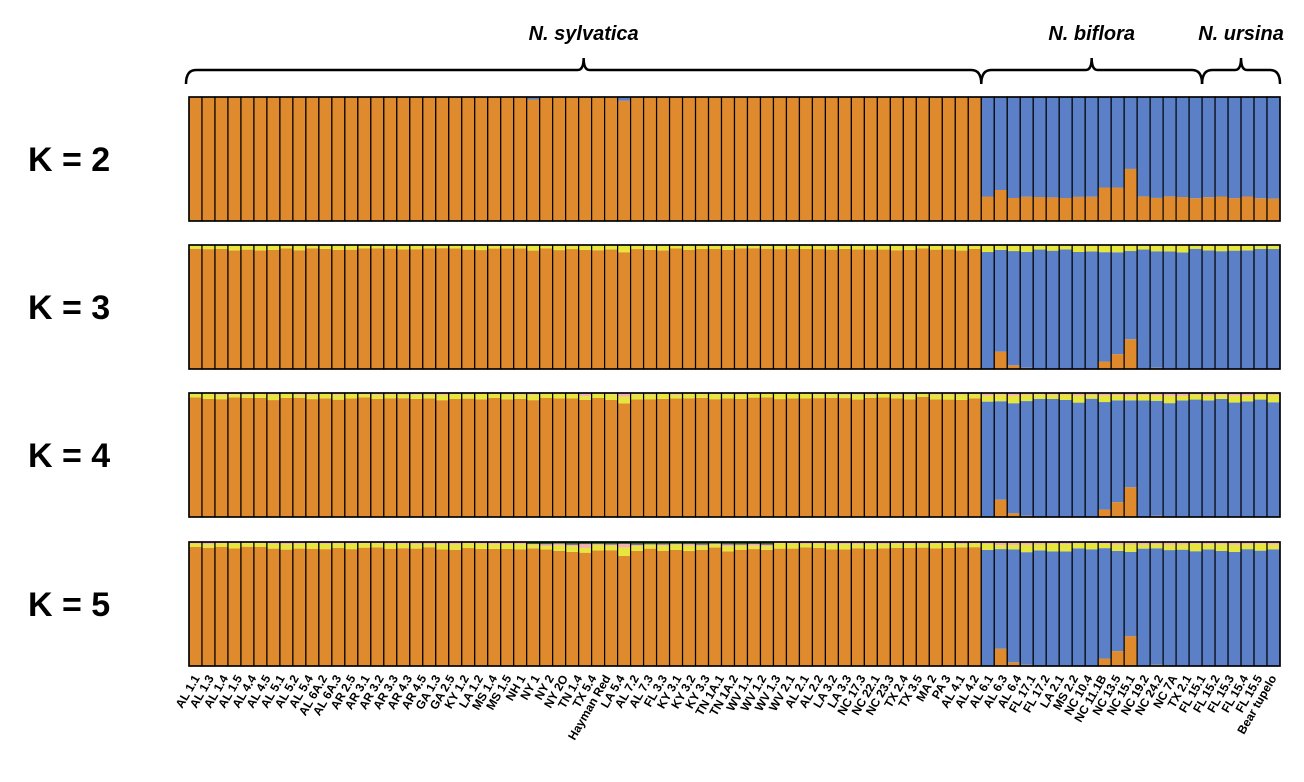  What do you see at coordinates (69, 456) in the screenshot?
I see `k-label: K = 4` at bounding box center [69, 456].